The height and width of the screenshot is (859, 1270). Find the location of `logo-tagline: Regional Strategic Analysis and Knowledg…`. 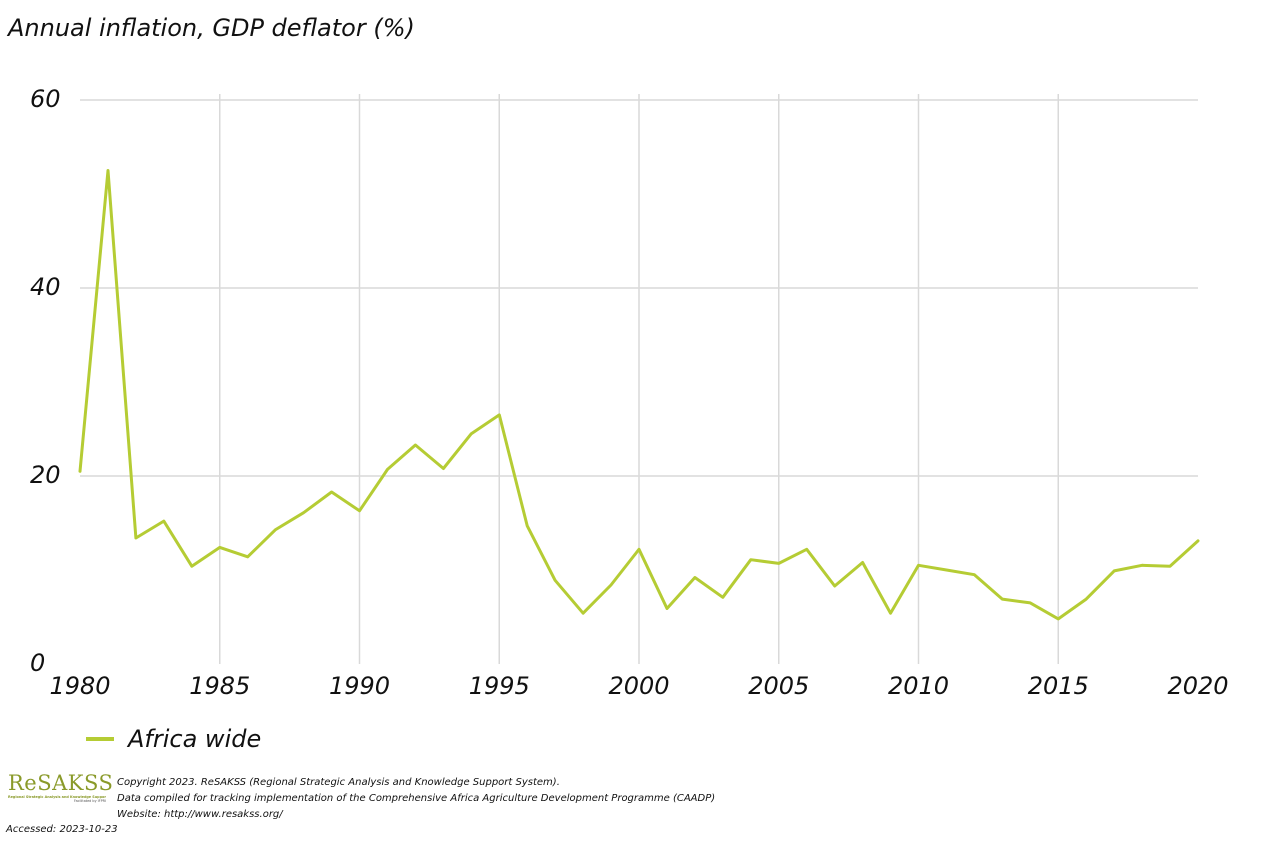

logo-tagline: Regional Strategic Analysis and Knowledg… is located at coordinates (57, 797).